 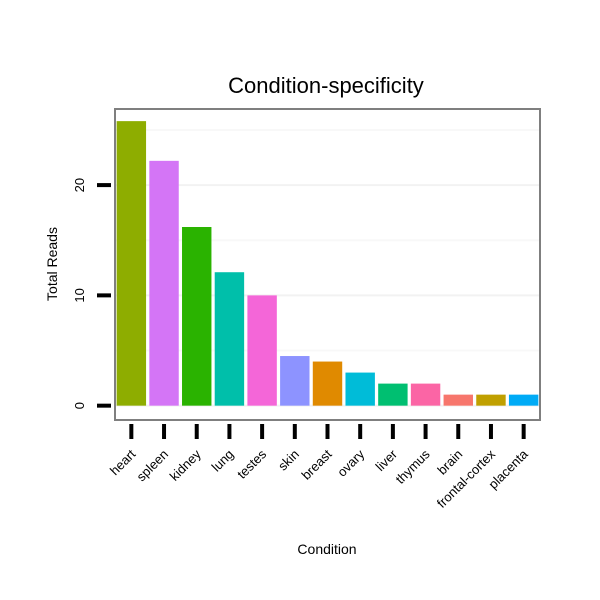 What do you see at coordinates (491, 400) in the screenshot?
I see `bar-frontal-cortex` at bounding box center [491, 400].